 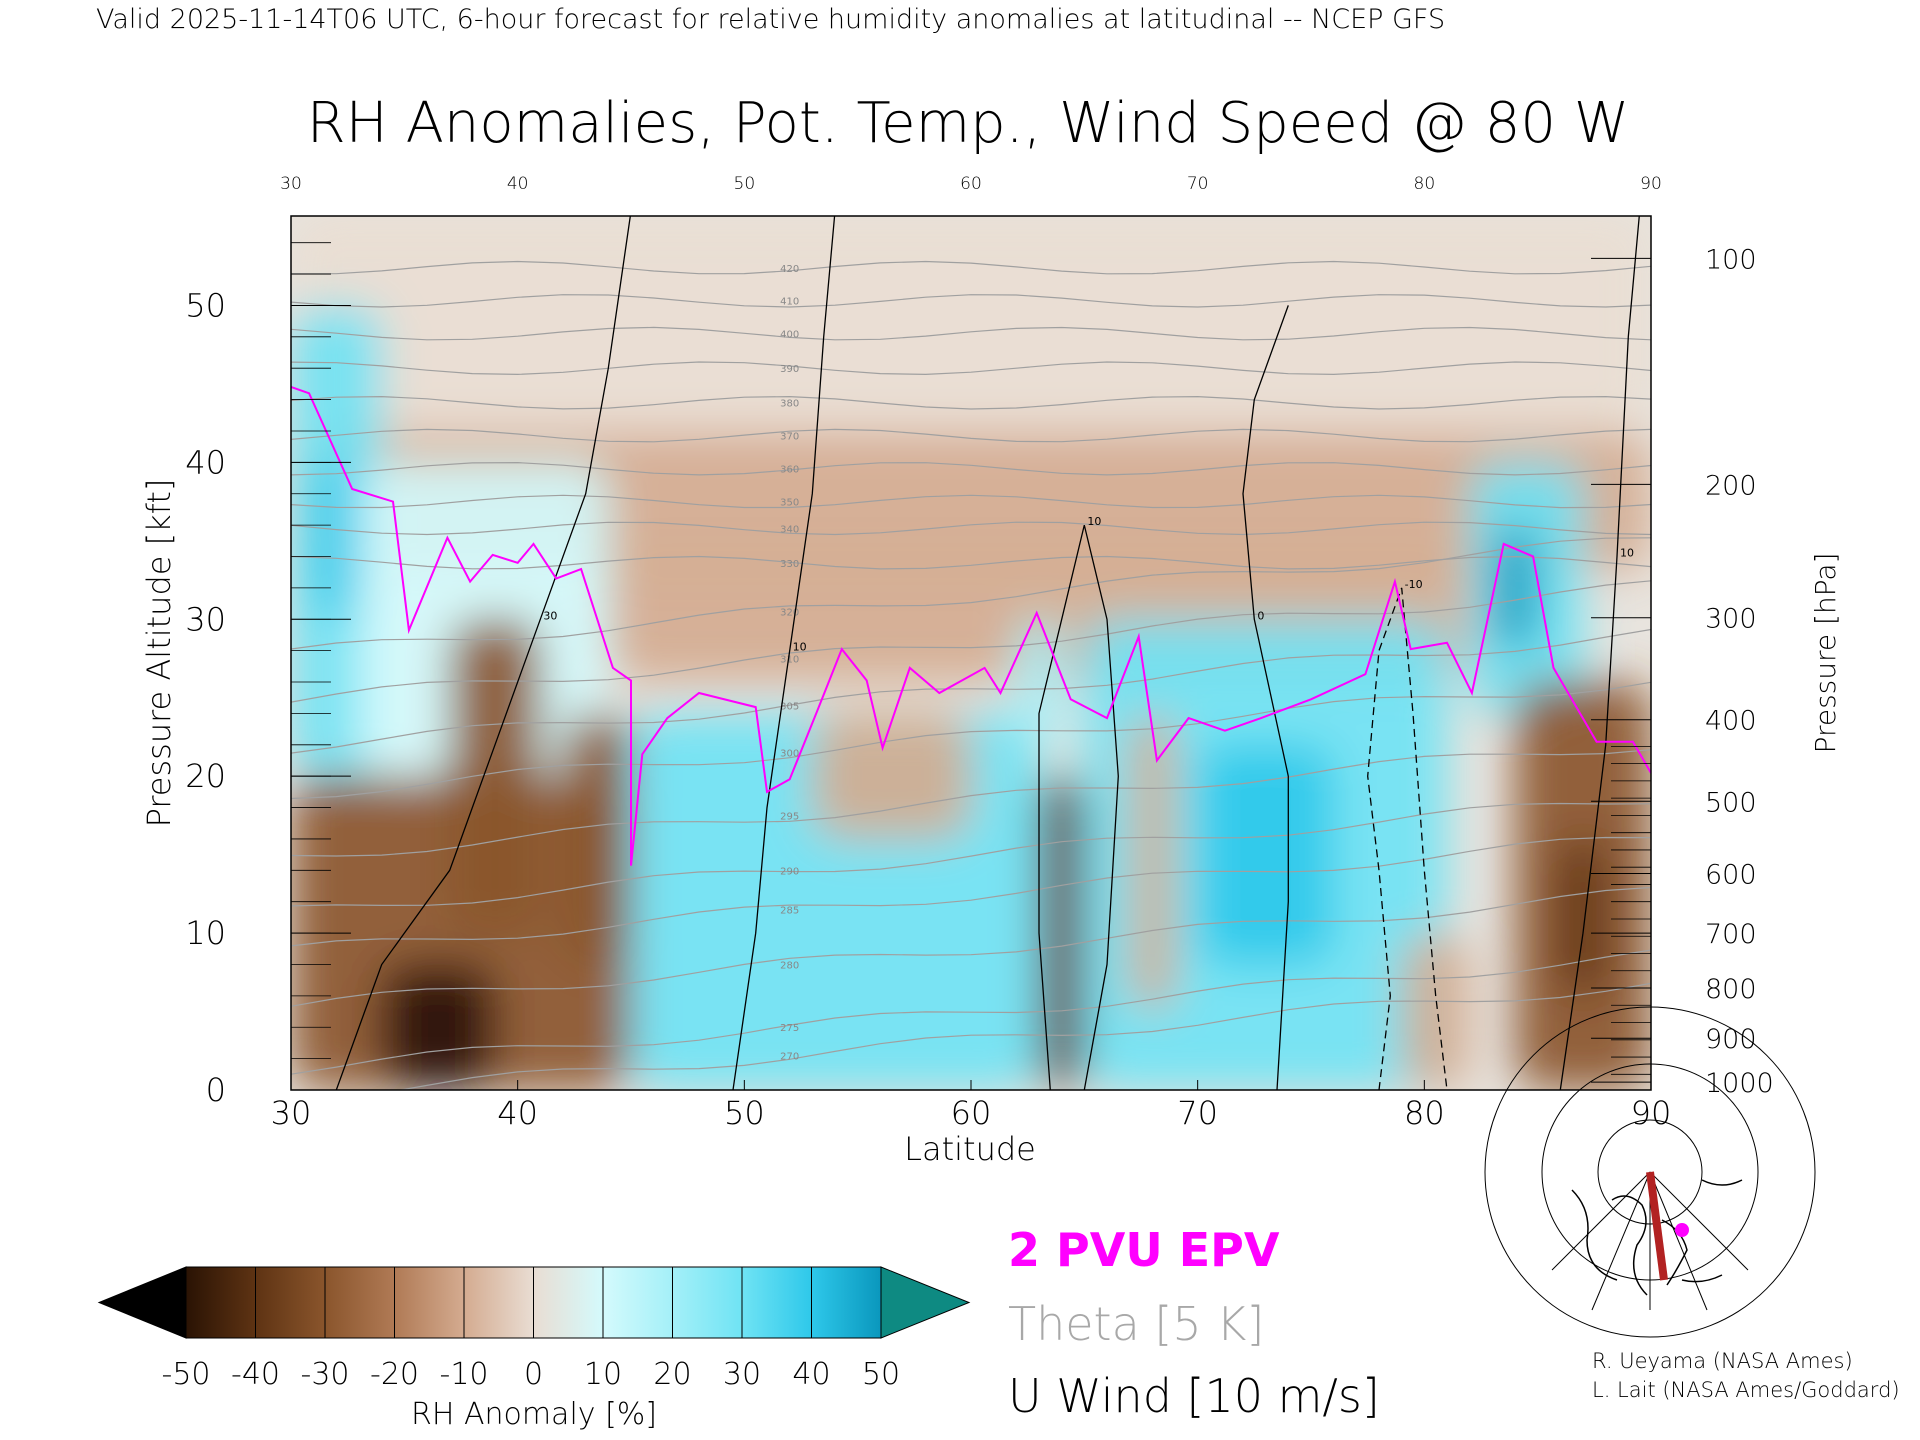 What do you see at coordinates (970, 1149) in the screenshot?
I see `x-axis-label: Latitude` at bounding box center [970, 1149].